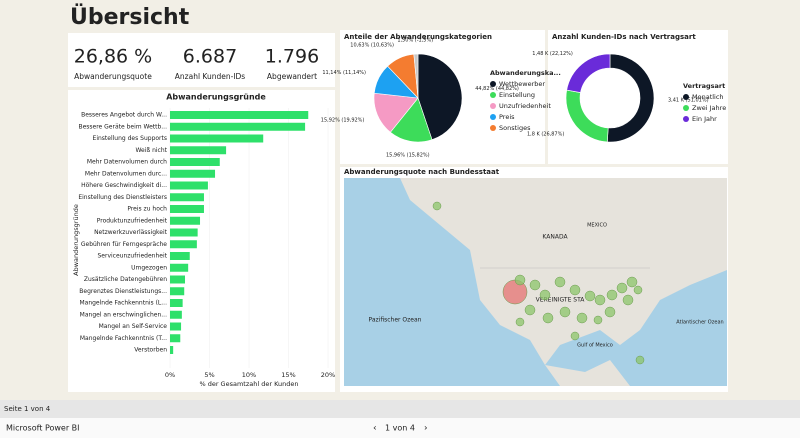 Image resolution: width=800 pixels, height=442 pixels. What do you see at coordinates (292, 76) in the screenshot?
I see `kpi-label: Abgewandert` at bounding box center [292, 76].